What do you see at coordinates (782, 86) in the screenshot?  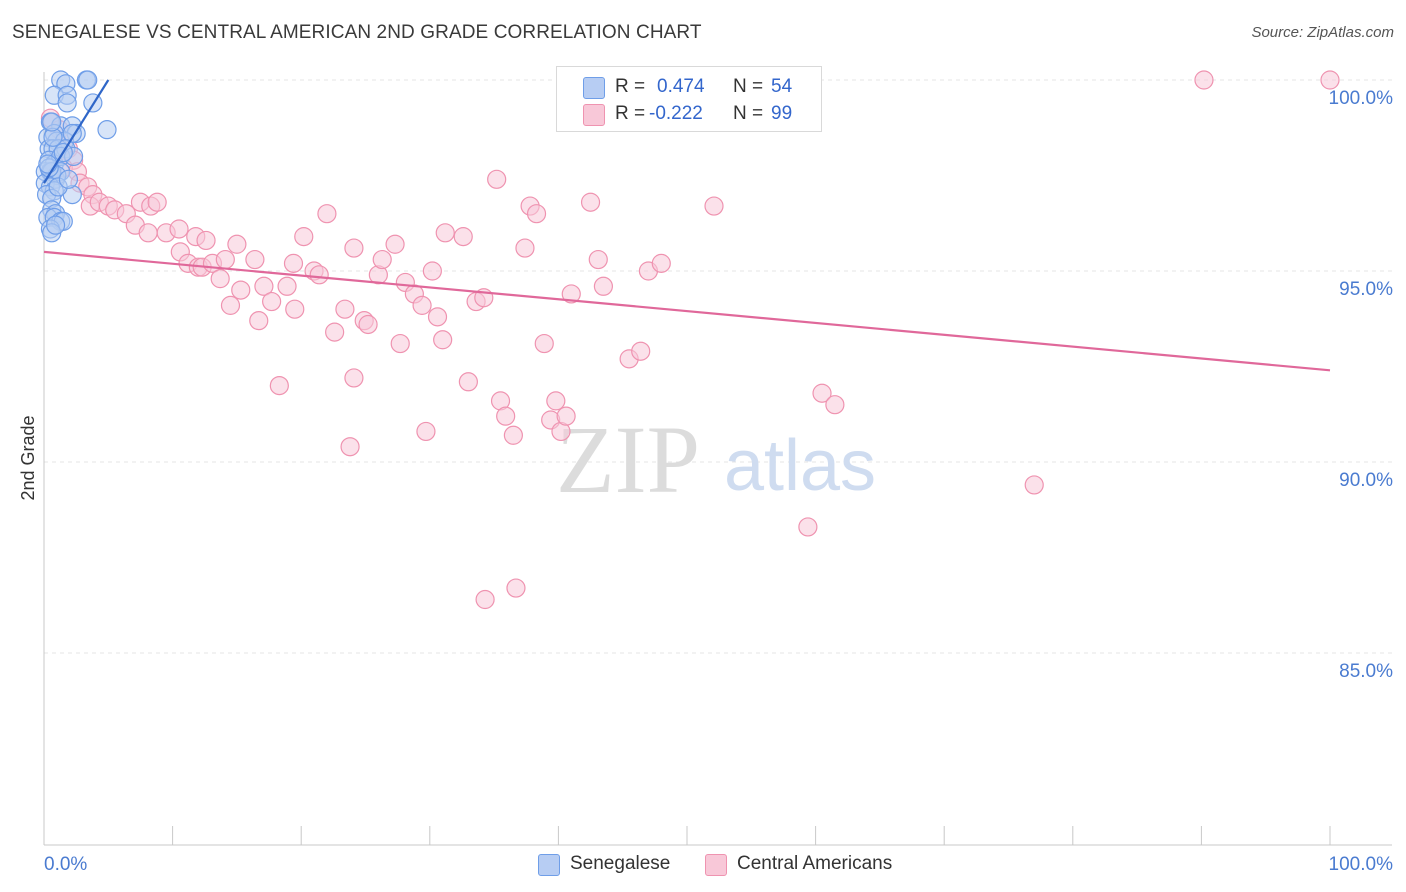 I see `legend-n-value: 54` at bounding box center [782, 86].